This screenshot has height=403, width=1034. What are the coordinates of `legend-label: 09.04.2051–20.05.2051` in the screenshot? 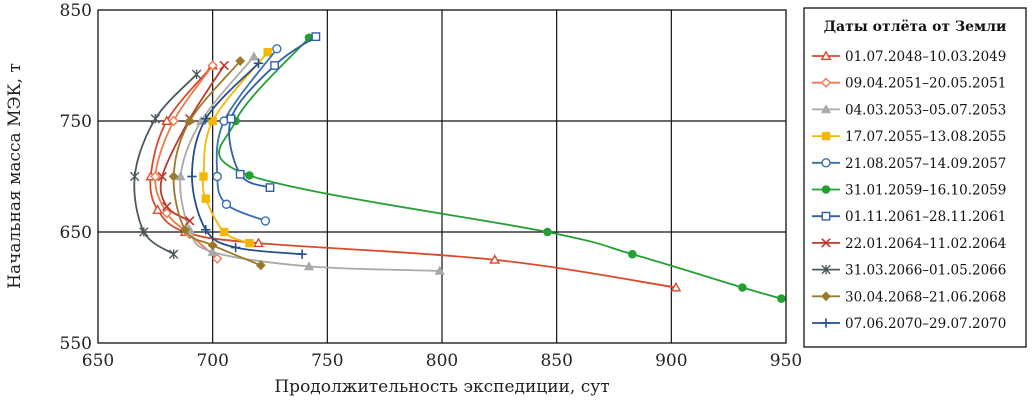 It's located at (925, 84).